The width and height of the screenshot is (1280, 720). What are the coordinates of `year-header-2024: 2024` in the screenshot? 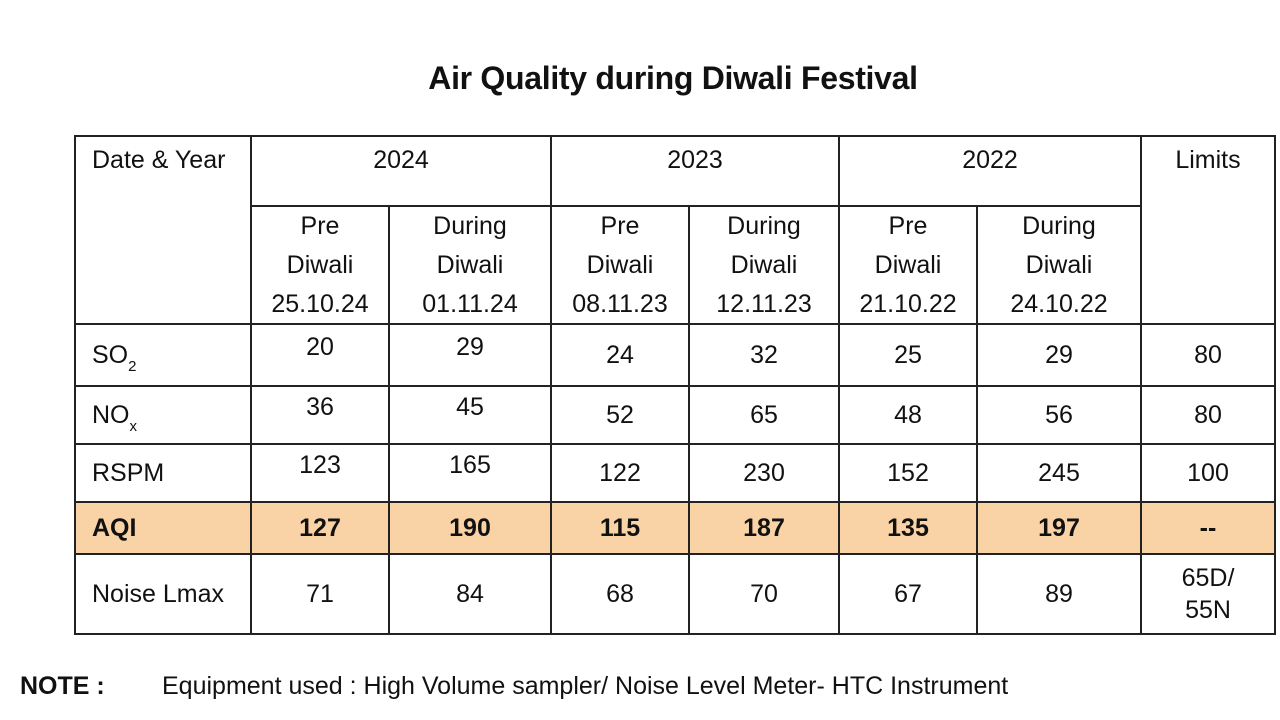 It's located at (401, 171).